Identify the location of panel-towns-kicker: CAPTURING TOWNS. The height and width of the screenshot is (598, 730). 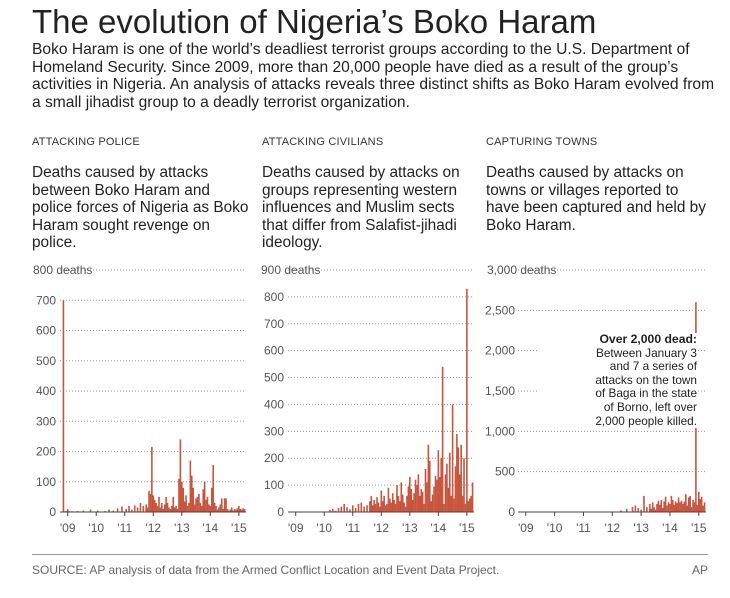
(542, 142).